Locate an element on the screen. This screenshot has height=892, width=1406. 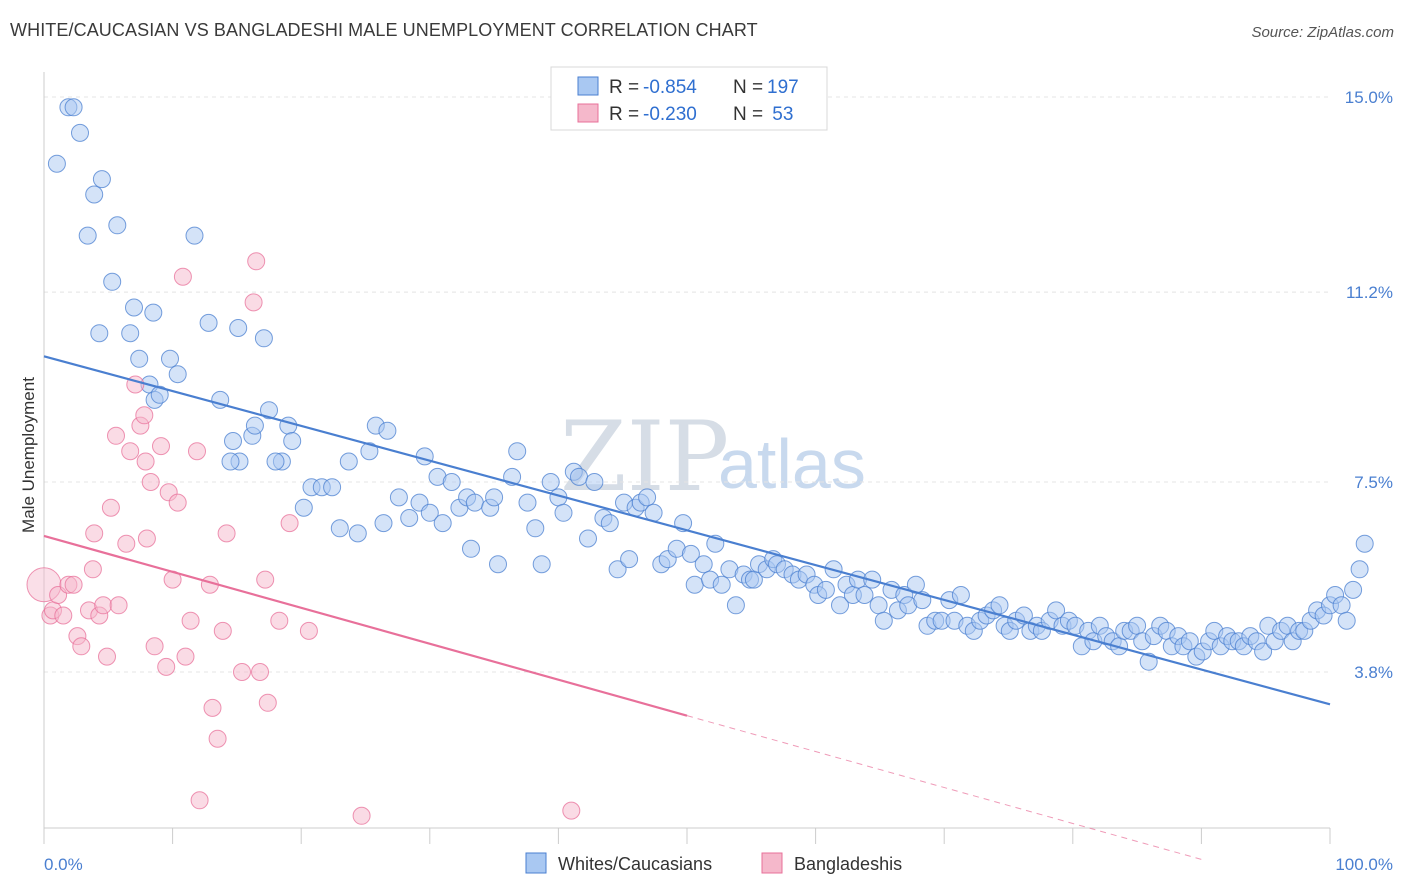
legend-bottom-swatch-bangladeshis is located at coordinates (772, 863).